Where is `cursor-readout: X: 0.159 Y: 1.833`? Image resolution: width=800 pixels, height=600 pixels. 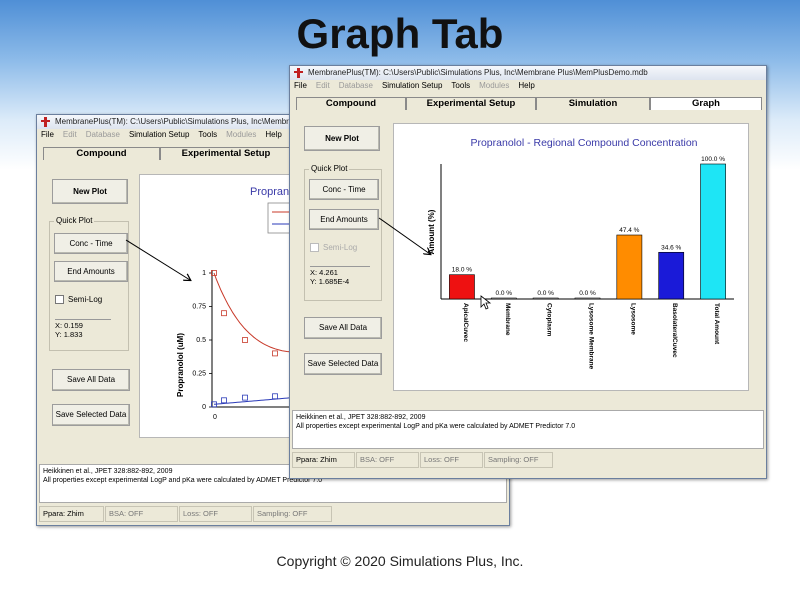
cursor-readout: X: 0.159 Y: 1.833 is located at coordinates (83, 329).